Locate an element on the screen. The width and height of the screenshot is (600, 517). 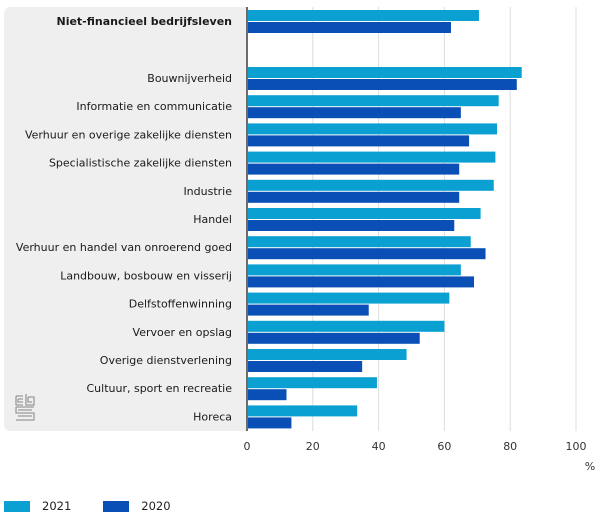
category-label: Bouwnijverheid is located at coordinates (189, 78).